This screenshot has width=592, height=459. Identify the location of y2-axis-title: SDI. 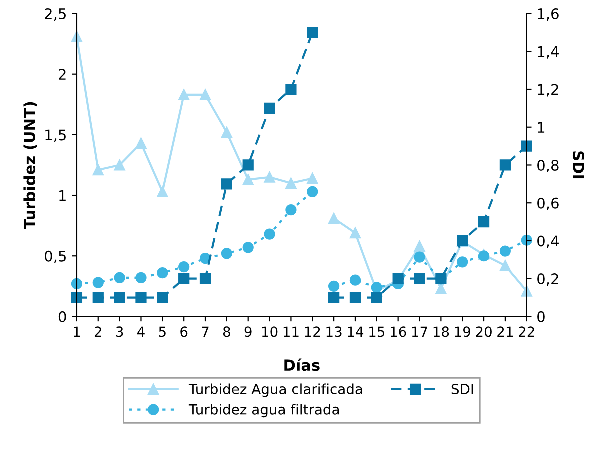
(578, 165).